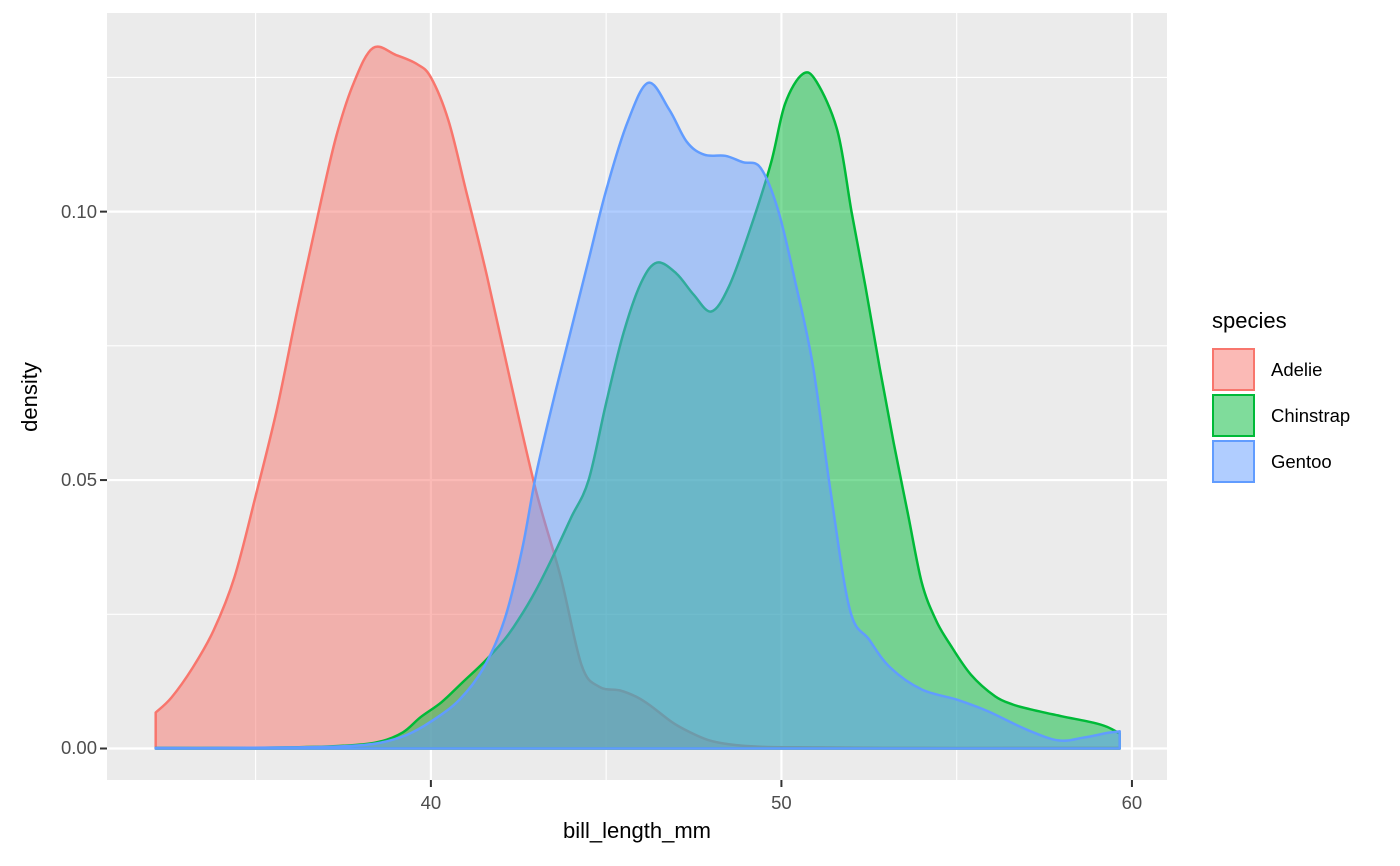 The width and height of the screenshot is (1400, 866). What do you see at coordinates (637, 830) in the screenshot?
I see `x-axis-title: bill_length_mm` at bounding box center [637, 830].